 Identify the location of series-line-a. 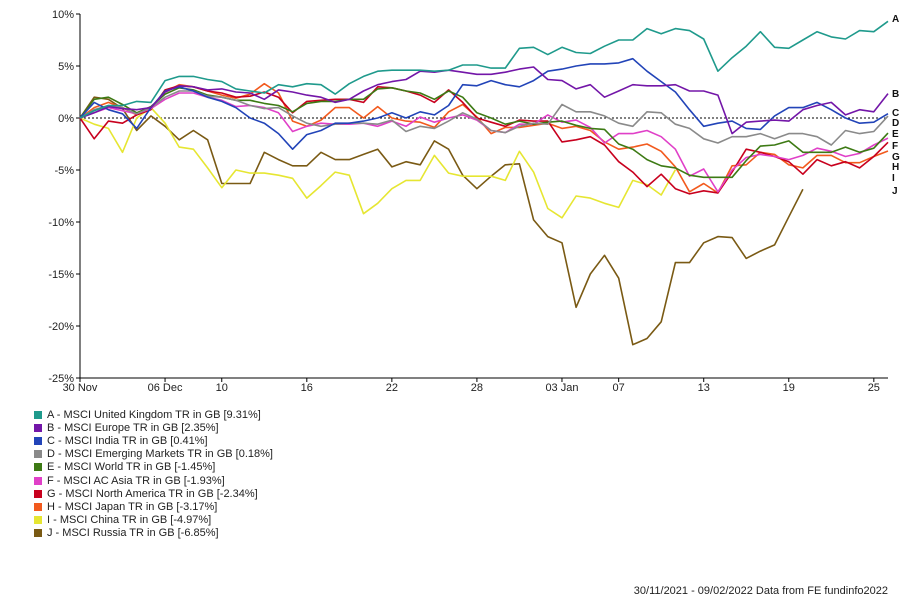
(484, 69).